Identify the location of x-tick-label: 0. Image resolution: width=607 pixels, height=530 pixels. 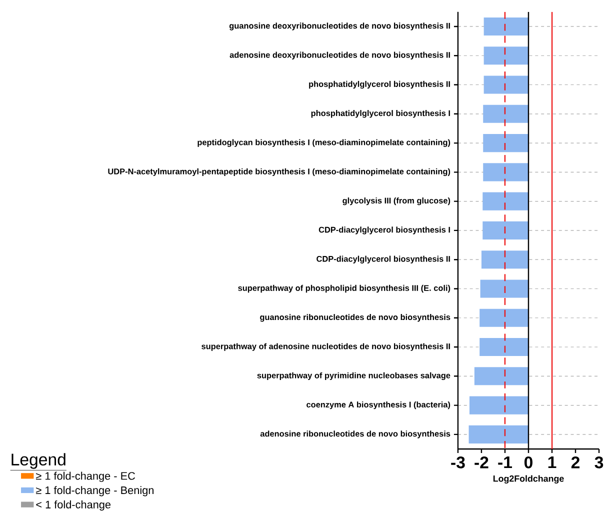
(528, 462).